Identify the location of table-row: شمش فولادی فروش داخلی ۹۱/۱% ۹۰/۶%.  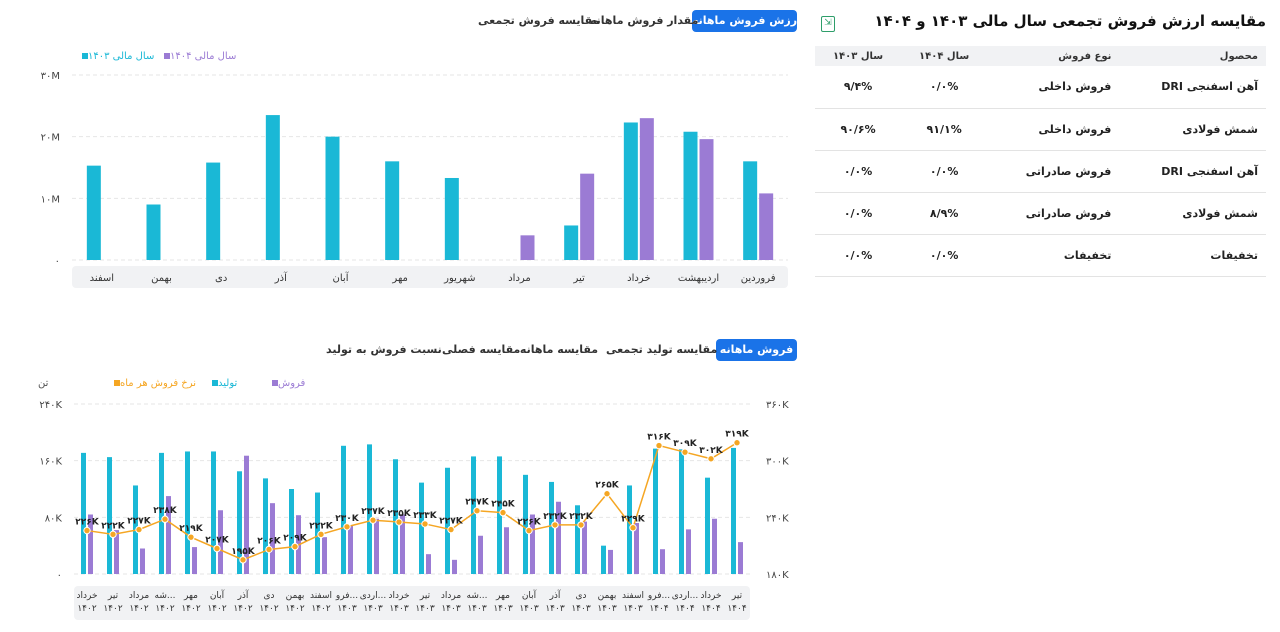
(1040, 129).